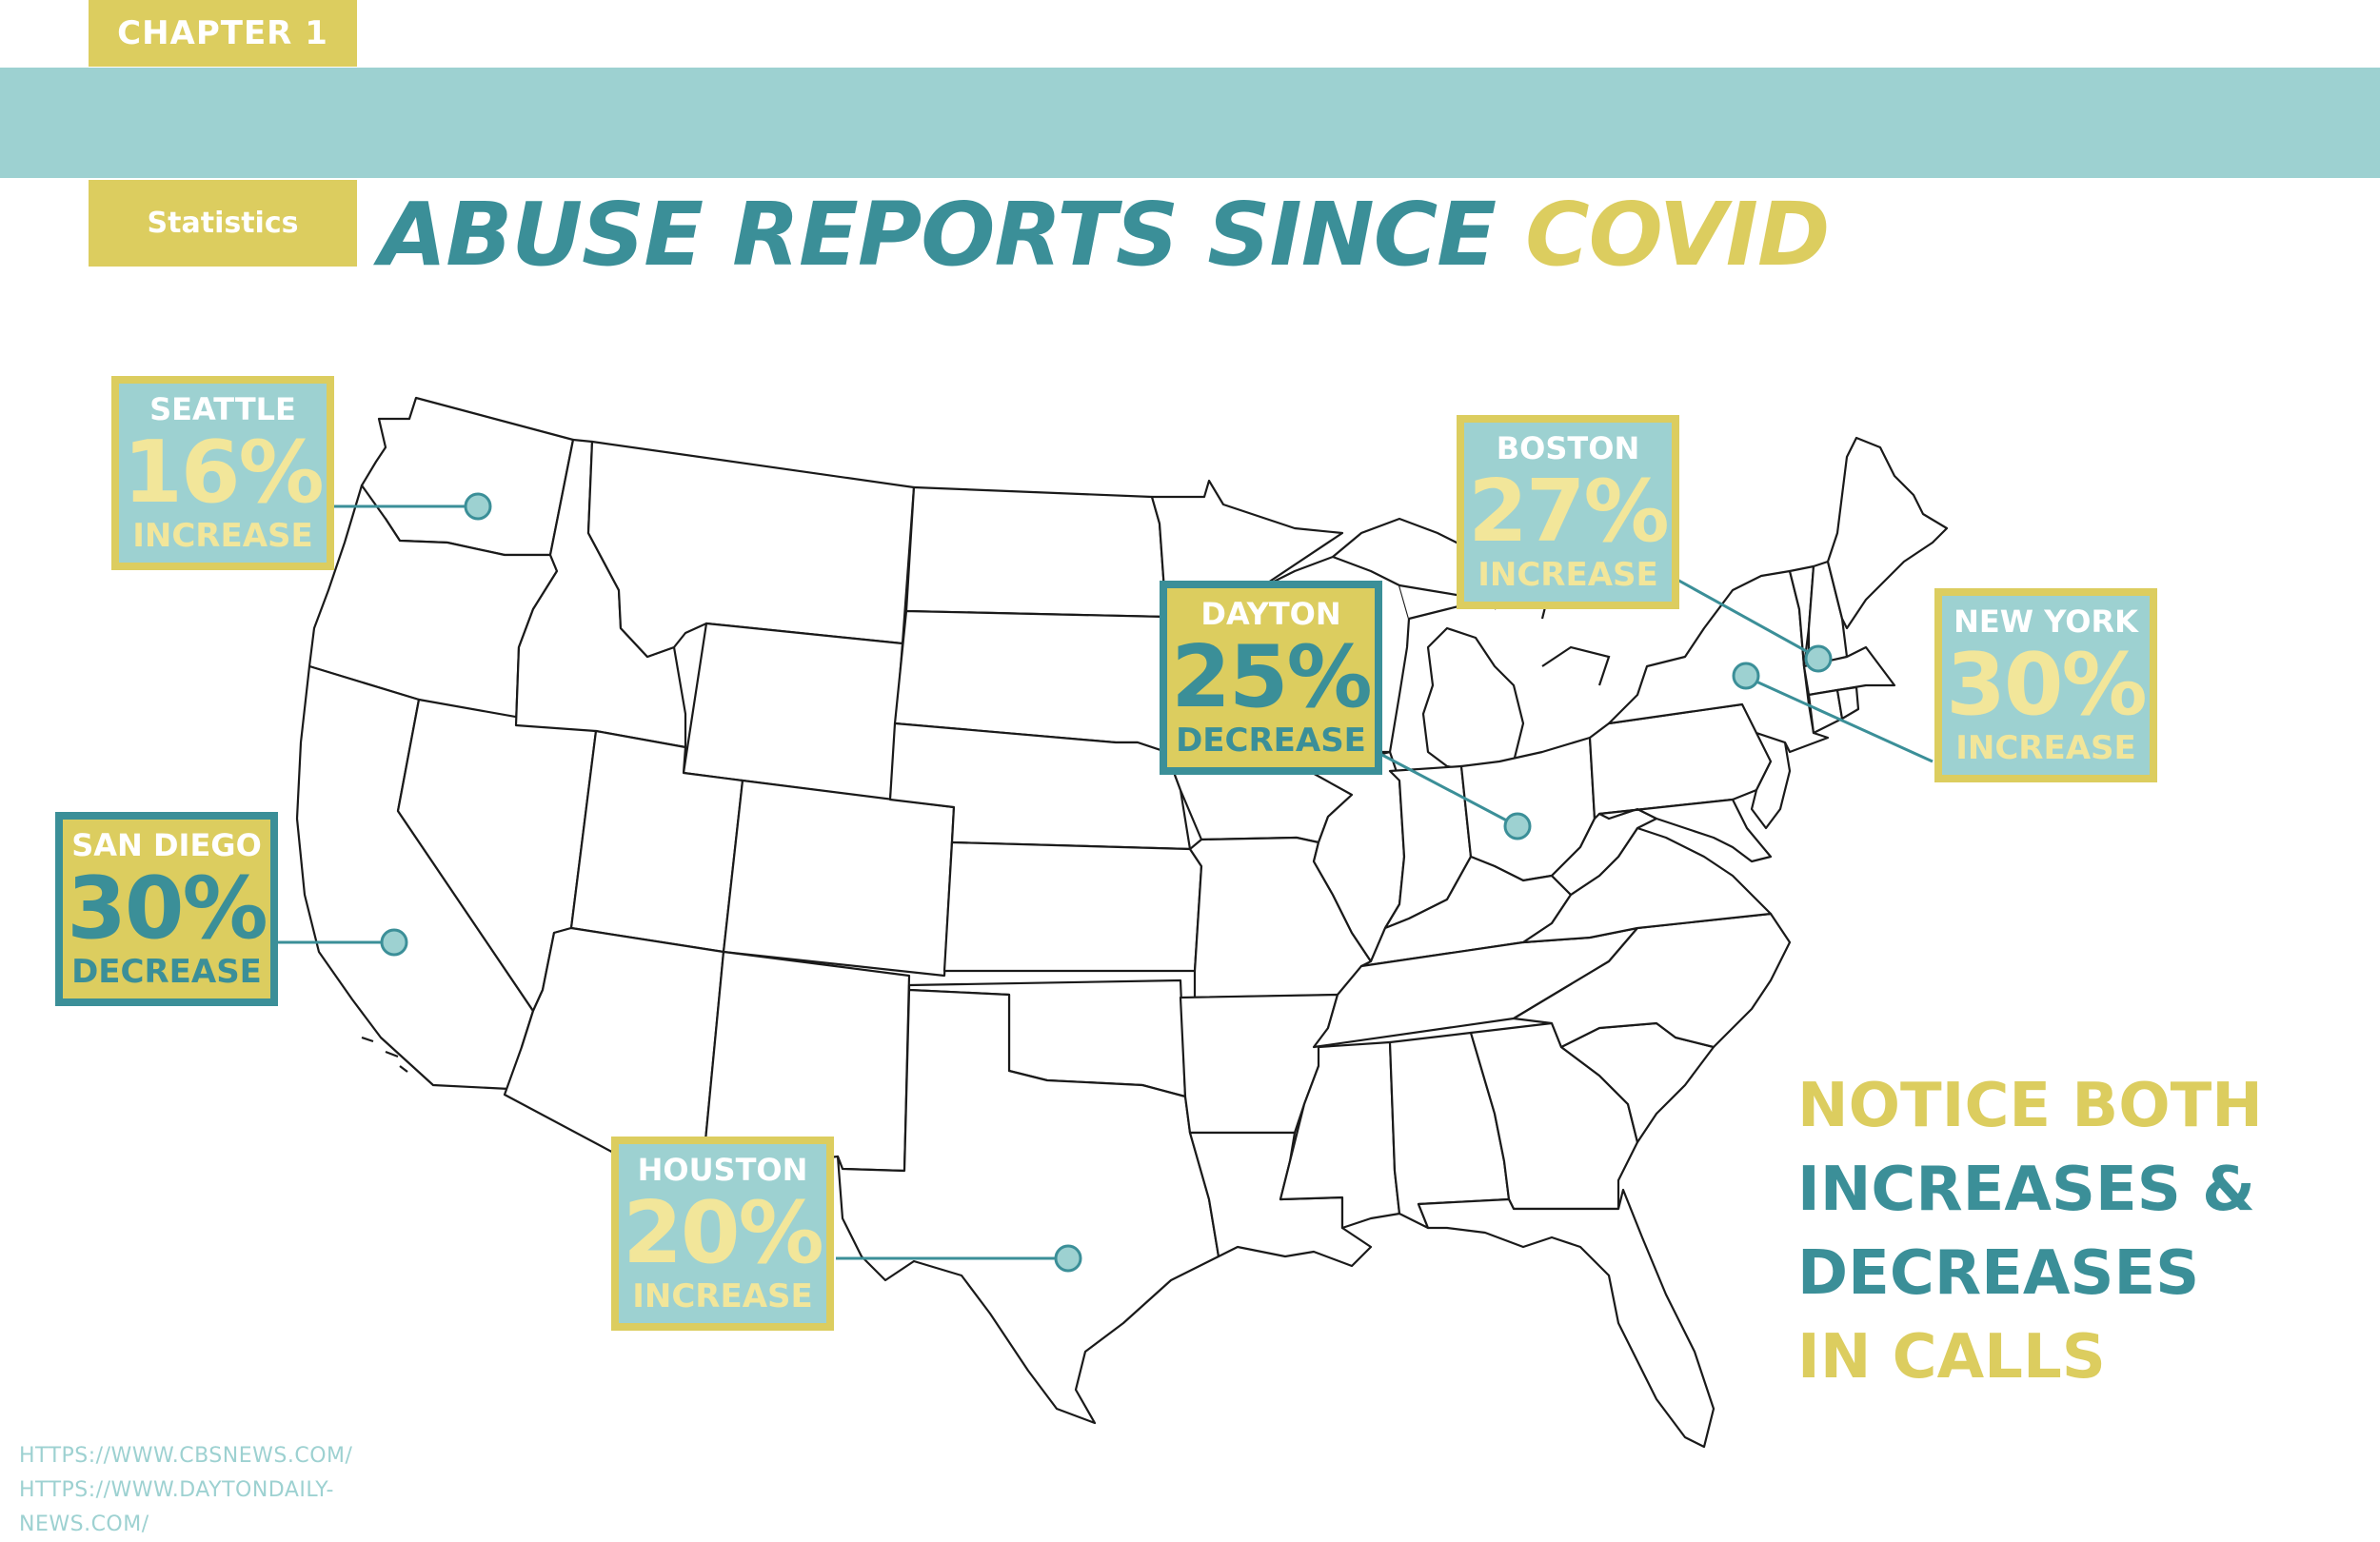 Image resolution: width=2380 pixels, height=1542 pixels. I want to click on callout-percent: 20%, so click(723, 1233).